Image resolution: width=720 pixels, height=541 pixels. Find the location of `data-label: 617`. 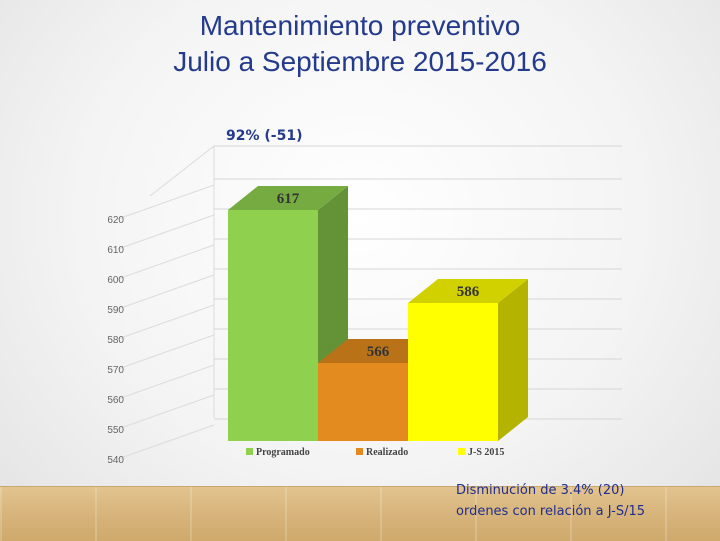

data-label: 617 is located at coordinates (288, 199).